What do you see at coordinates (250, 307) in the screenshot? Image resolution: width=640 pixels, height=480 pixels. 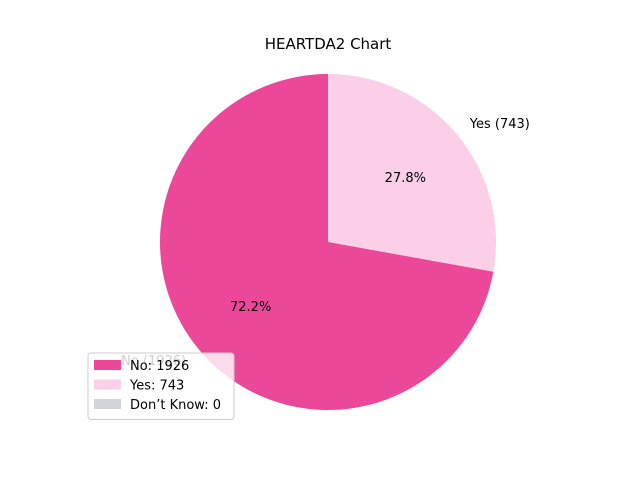 I see `pct-label-no: 72.2%` at bounding box center [250, 307].